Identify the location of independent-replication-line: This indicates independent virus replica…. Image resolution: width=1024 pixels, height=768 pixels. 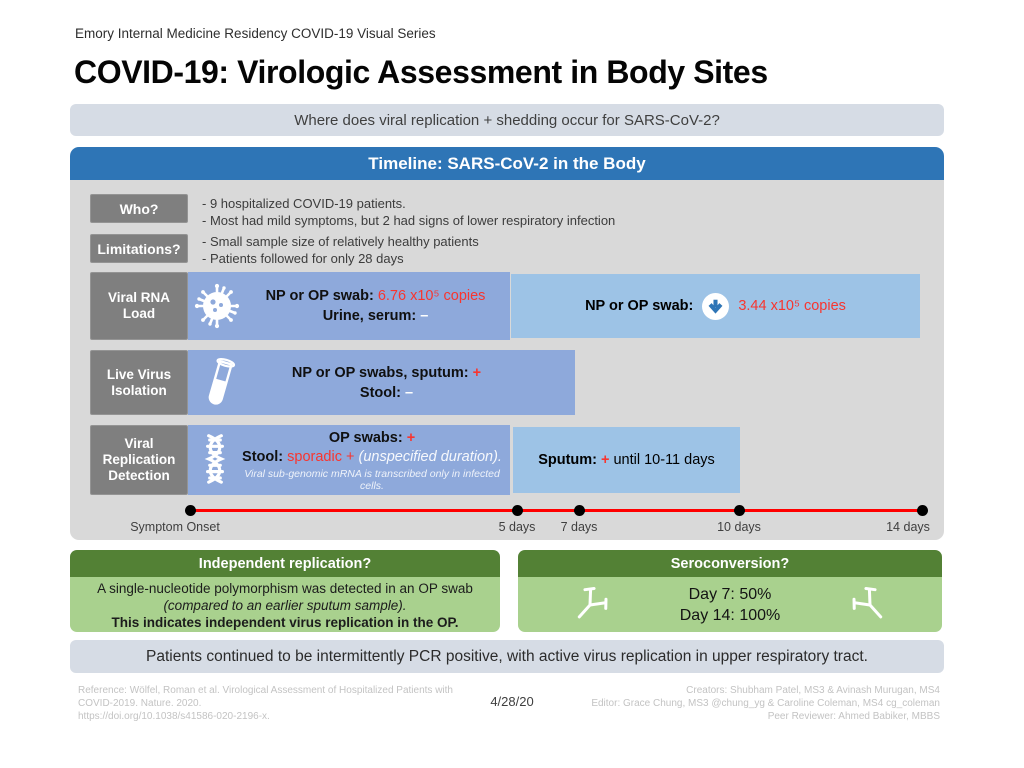
(285, 622).